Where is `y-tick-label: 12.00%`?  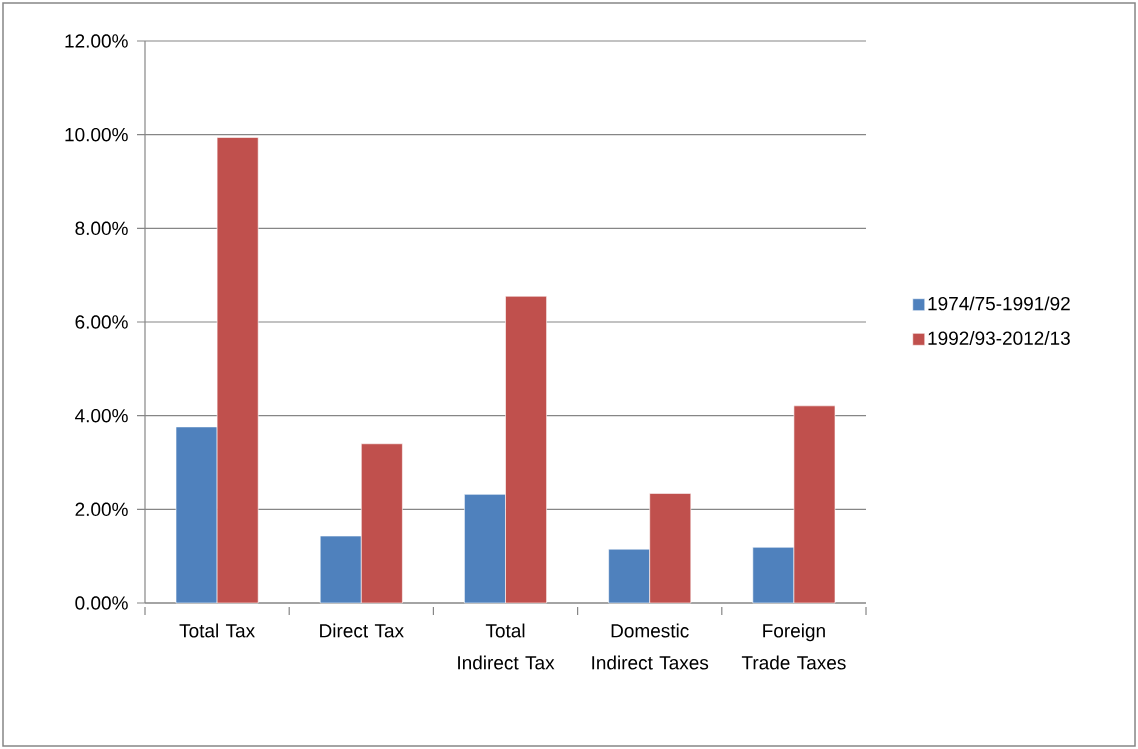 y-tick-label: 12.00% is located at coordinates (96, 41).